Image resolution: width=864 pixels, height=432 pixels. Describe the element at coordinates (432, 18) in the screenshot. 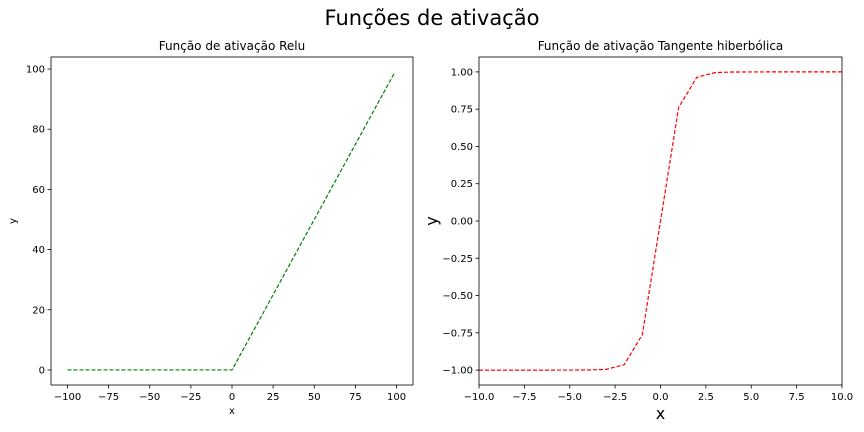

I see `figure-title: Funções de ativação` at that location.